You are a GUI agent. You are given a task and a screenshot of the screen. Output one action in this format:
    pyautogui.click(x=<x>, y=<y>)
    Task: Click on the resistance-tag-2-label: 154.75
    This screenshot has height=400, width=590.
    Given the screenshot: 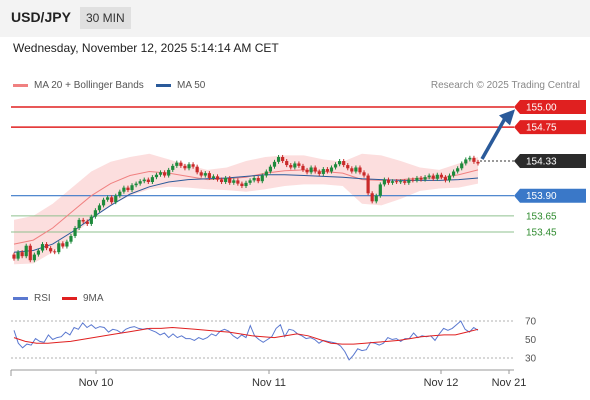 What is the action you would take?
    pyautogui.click(x=541, y=128)
    